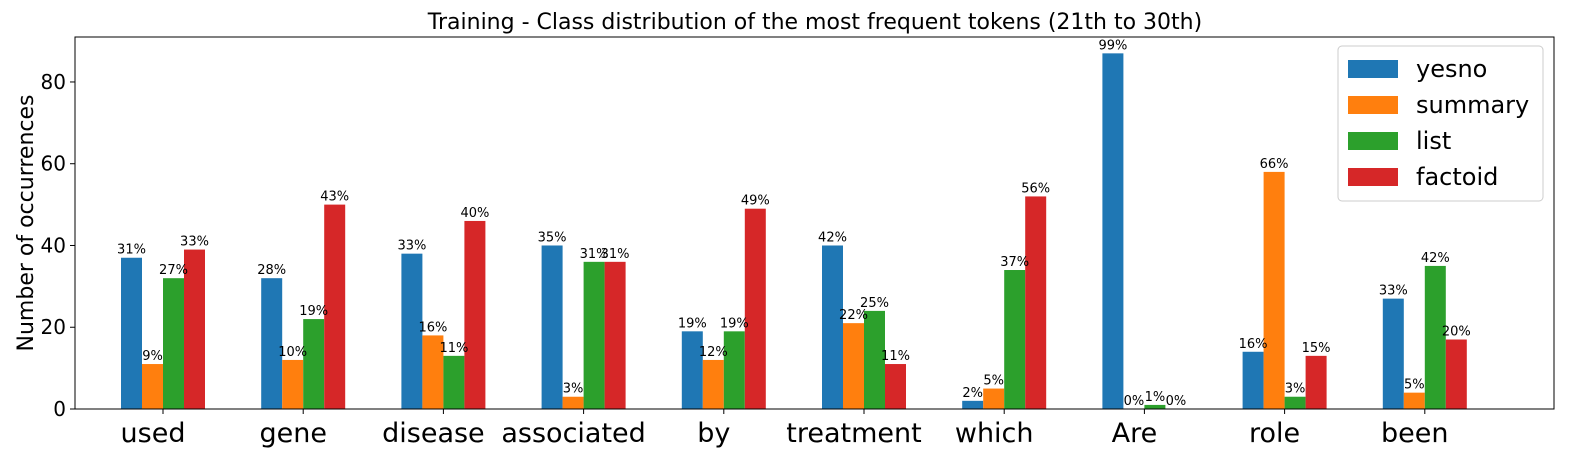  I want to click on bar-label-summary-treatment: 22%, so click(853, 315).